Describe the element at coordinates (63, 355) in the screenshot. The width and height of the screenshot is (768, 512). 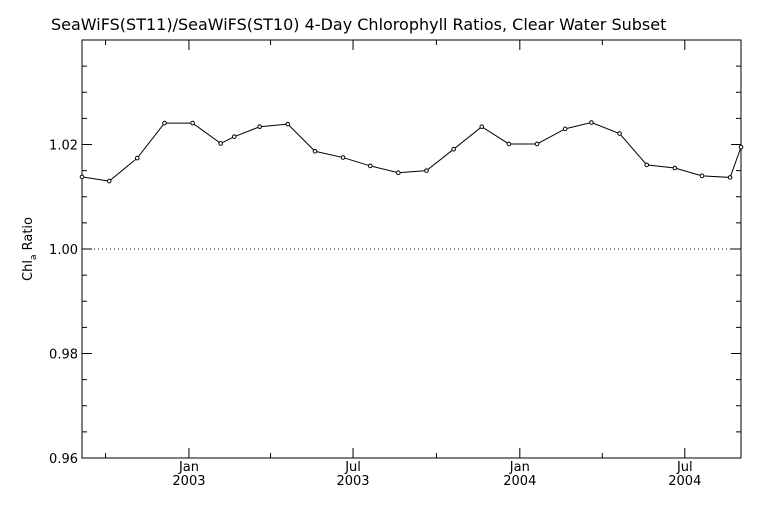
I see `y-tick-label: 0.98` at that location.